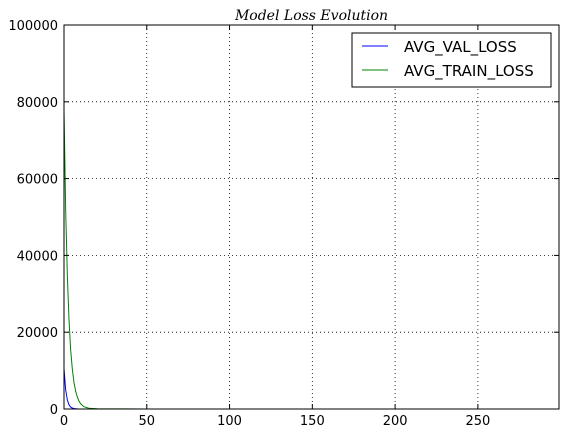 This screenshot has width=566, height=436. What do you see at coordinates (469, 71) in the screenshot?
I see `legend-label: AVG_TRAIN_LOSS` at bounding box center [469, 71].